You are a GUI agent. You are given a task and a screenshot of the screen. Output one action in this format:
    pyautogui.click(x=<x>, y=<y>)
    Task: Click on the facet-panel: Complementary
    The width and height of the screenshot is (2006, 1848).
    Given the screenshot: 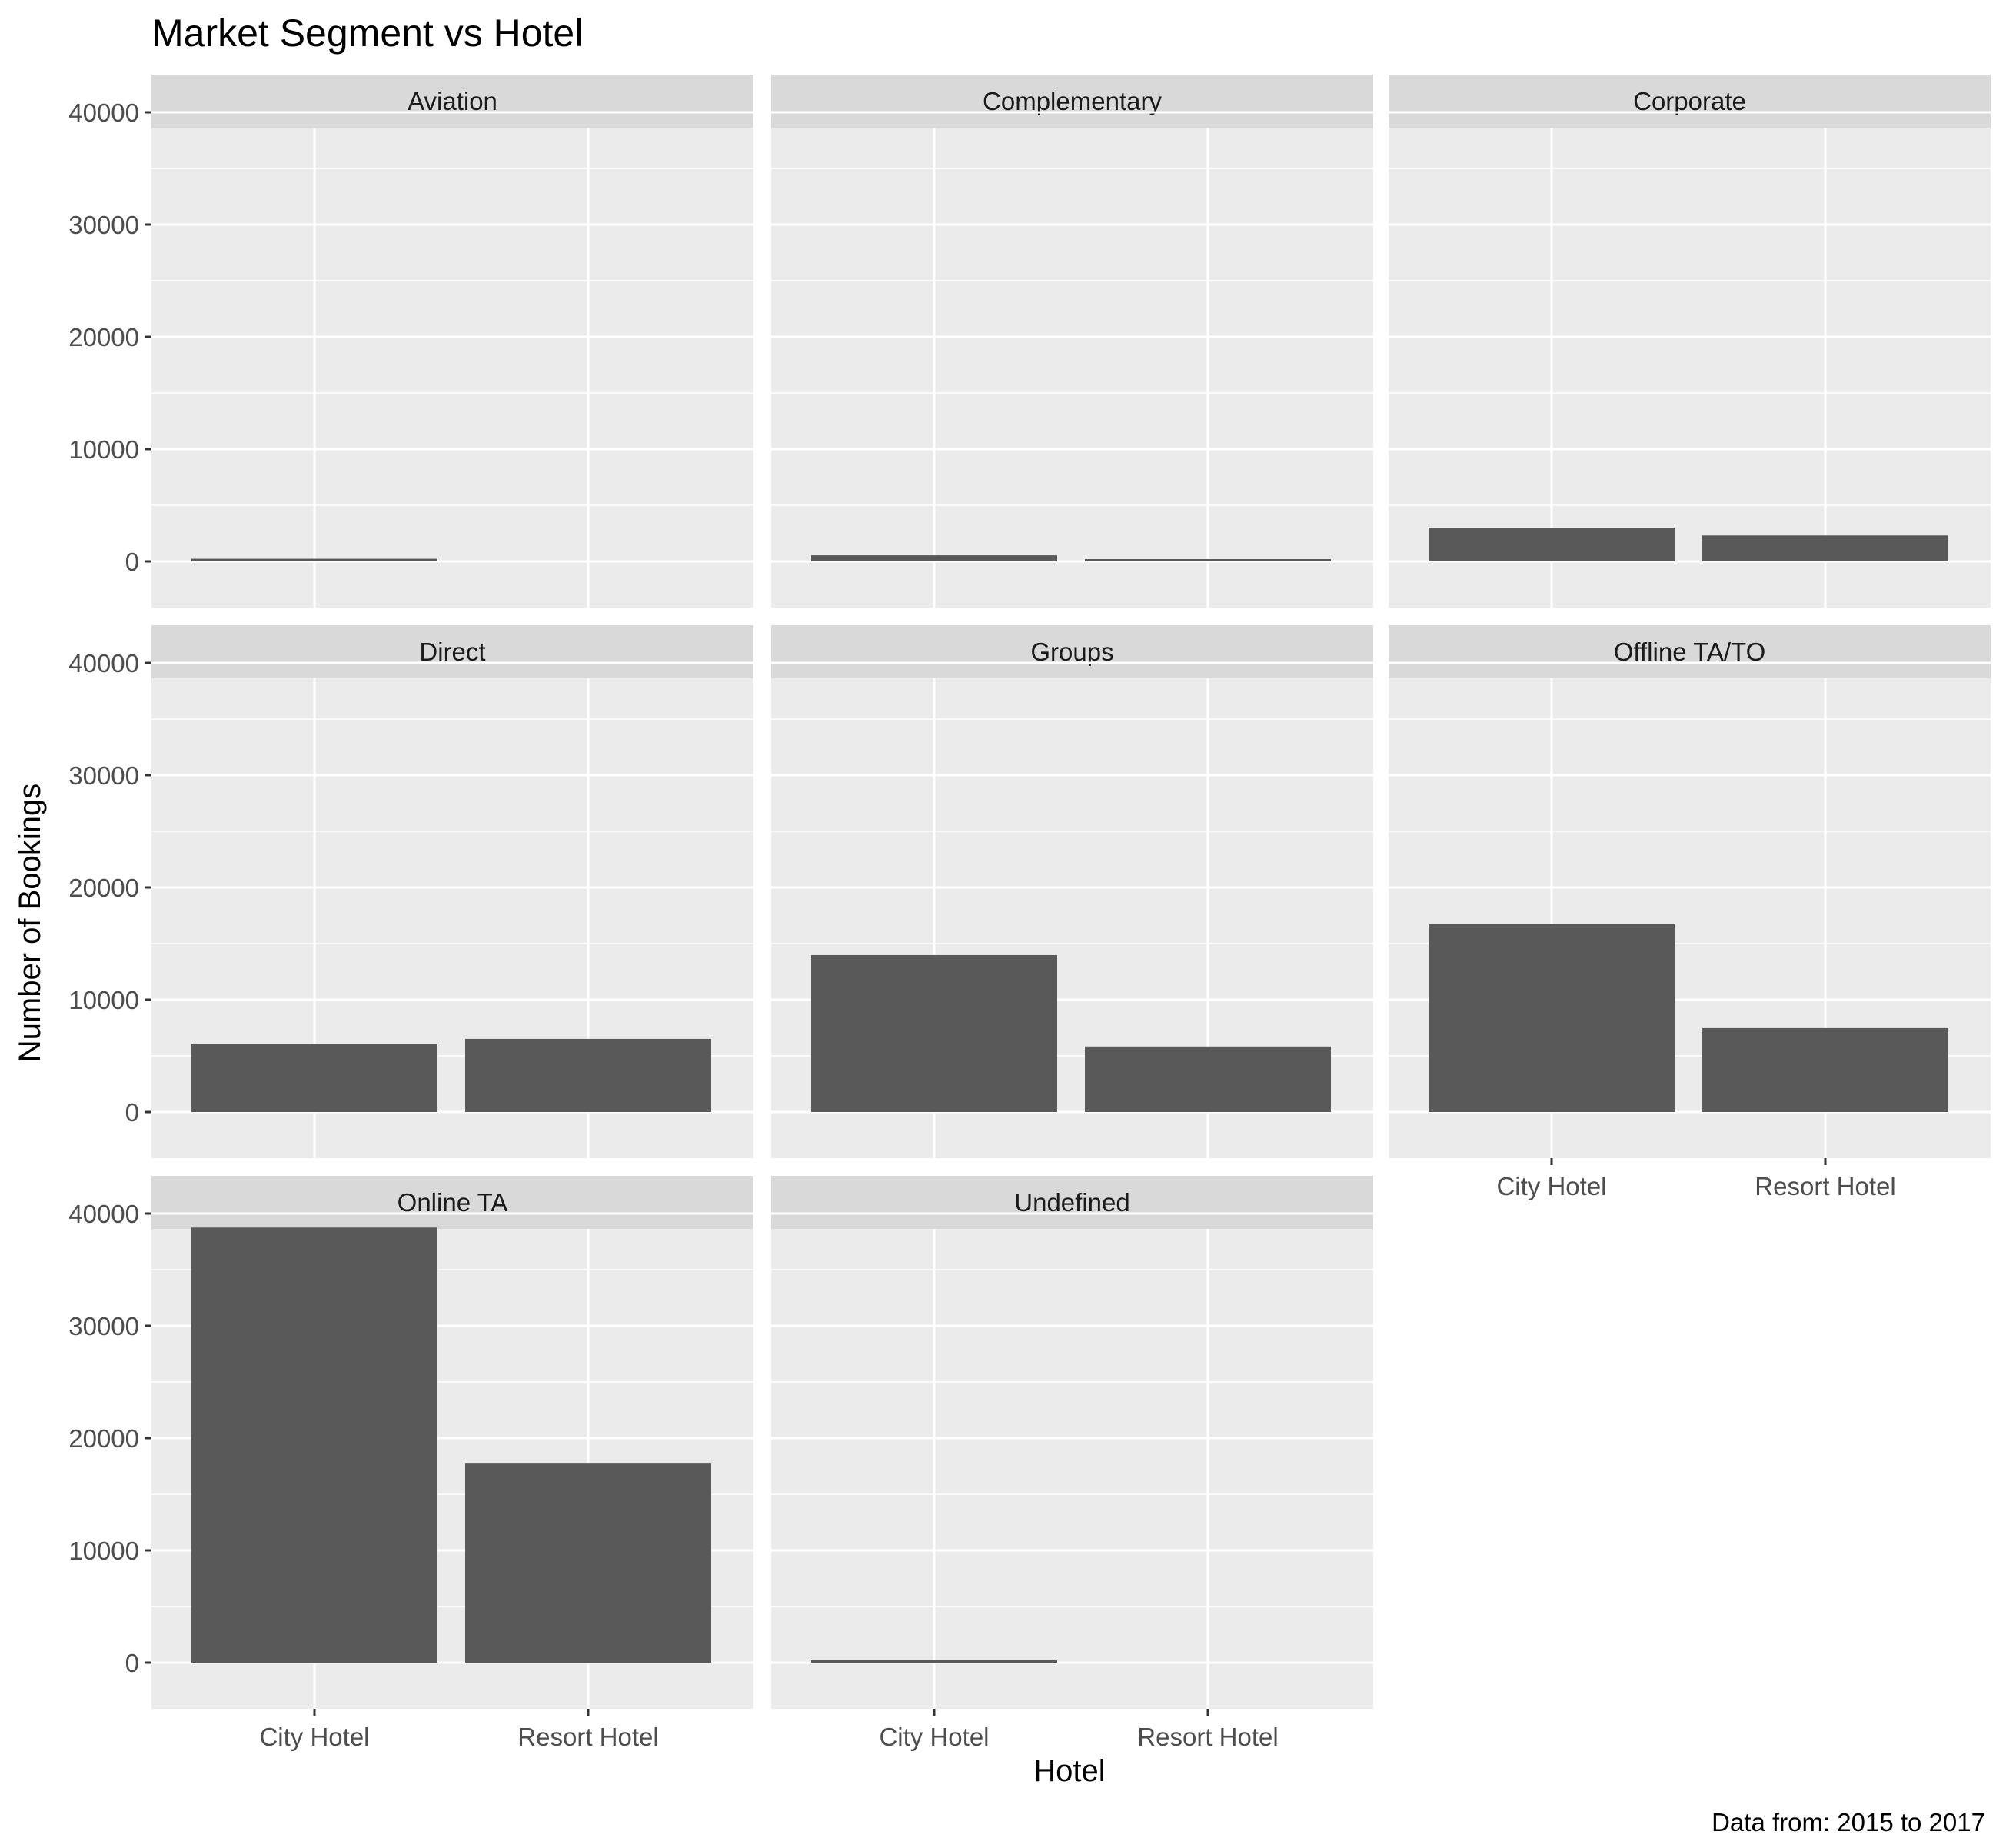 What is the action you would take?
    pyautogui.click(x=1072, y=341)
    